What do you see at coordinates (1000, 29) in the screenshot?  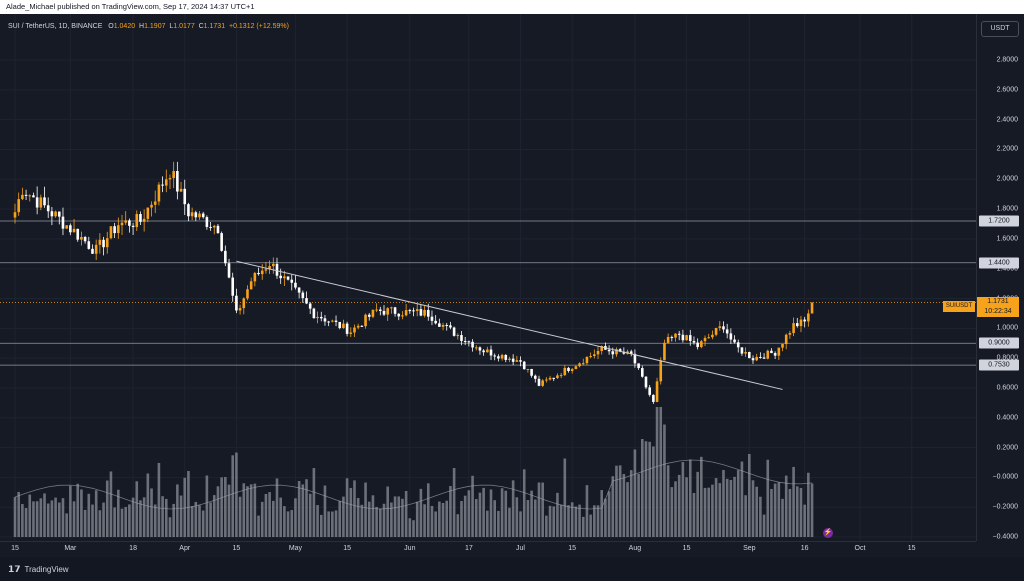 I see `currency-button: USDT` at bounding box center [1000, 29].